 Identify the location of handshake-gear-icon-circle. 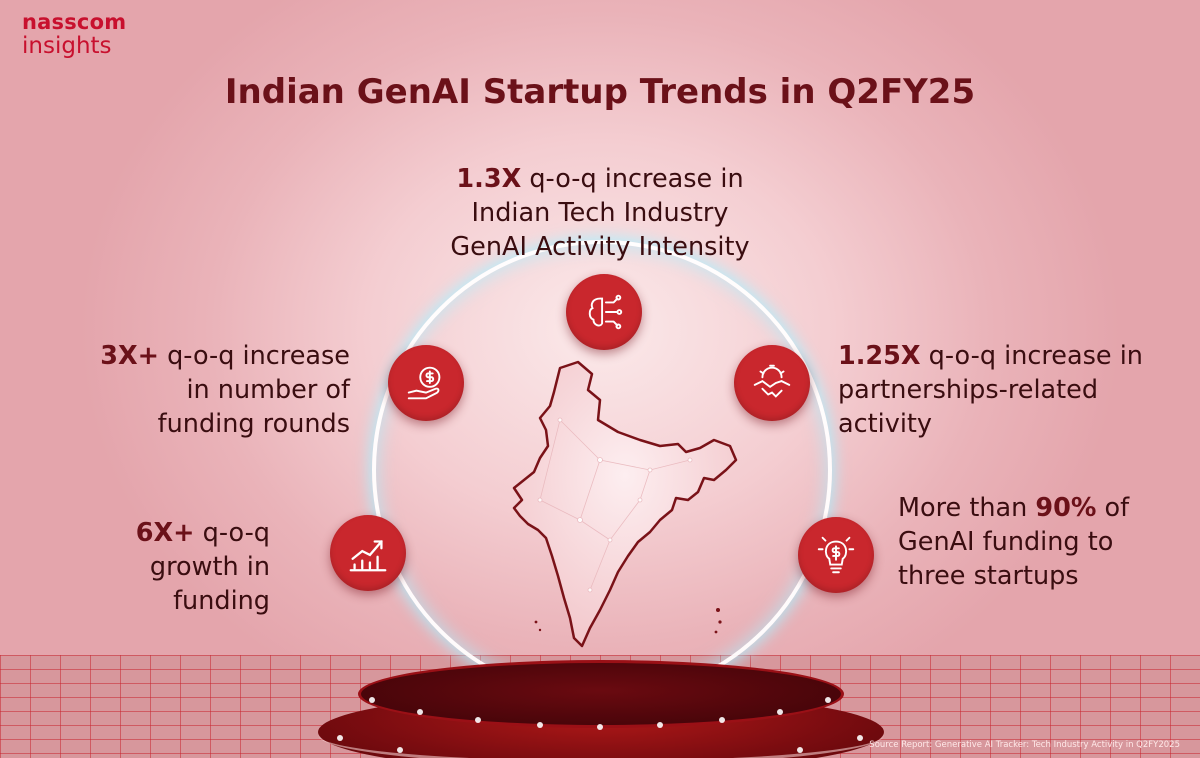
(772, 383).